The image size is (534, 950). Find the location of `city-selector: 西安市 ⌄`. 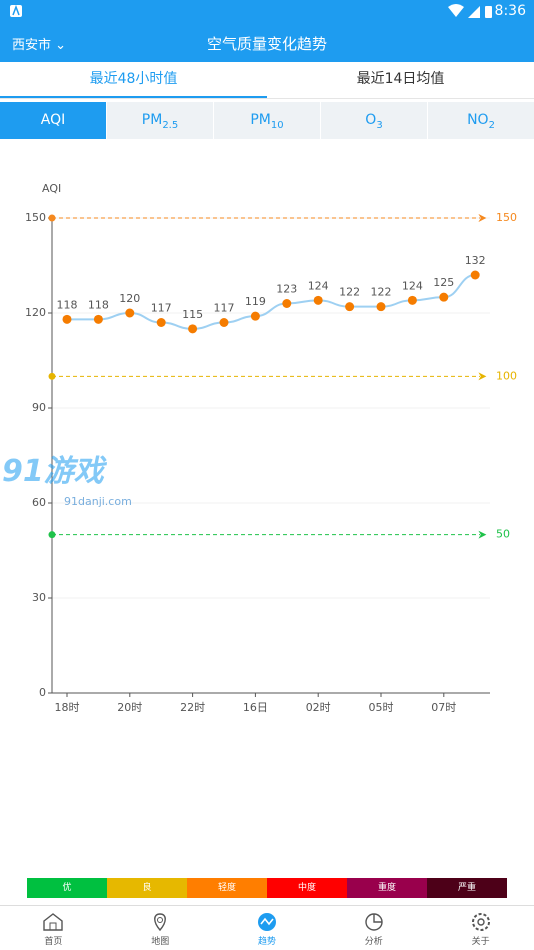

city-selector: 西安市 ⌄ is located at coordinates (39, 45).